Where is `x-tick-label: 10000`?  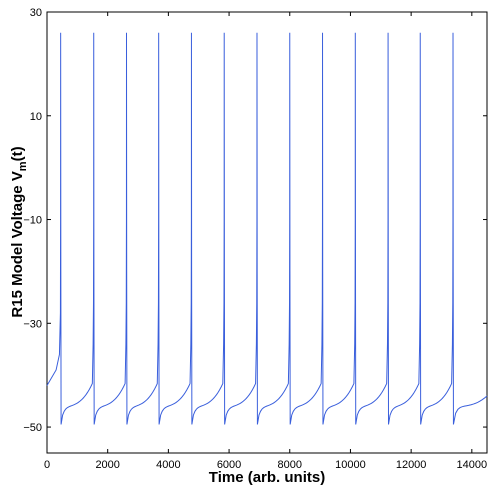
x-tick-label: 10000 is located at coordinates (350, 465).